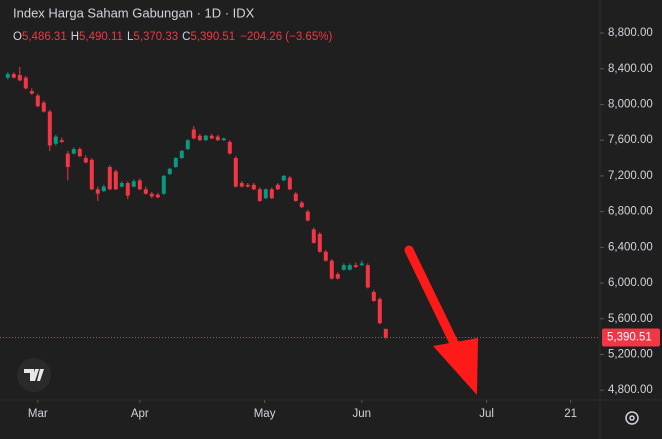 The image size is (662, 439). What do you see at coordinates (486, 414) in the screenshot?
I see `x-tick-label: Jul` at bounding box center [486, 414].